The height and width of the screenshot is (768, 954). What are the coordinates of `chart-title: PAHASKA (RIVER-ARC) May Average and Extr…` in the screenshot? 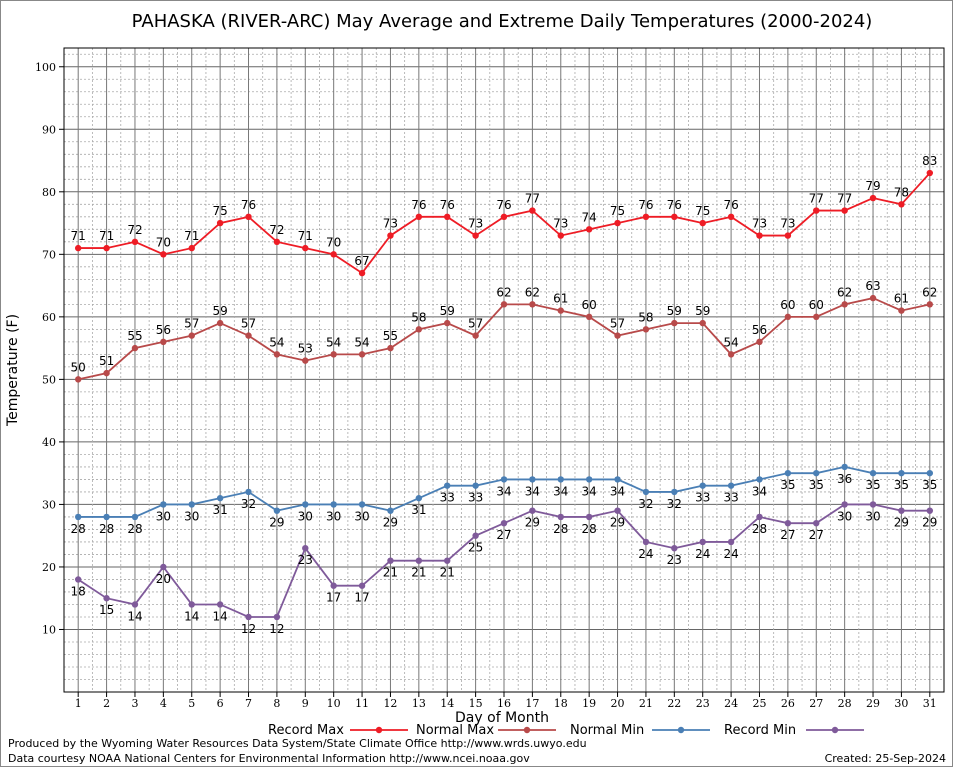 It's located at (502, 21).